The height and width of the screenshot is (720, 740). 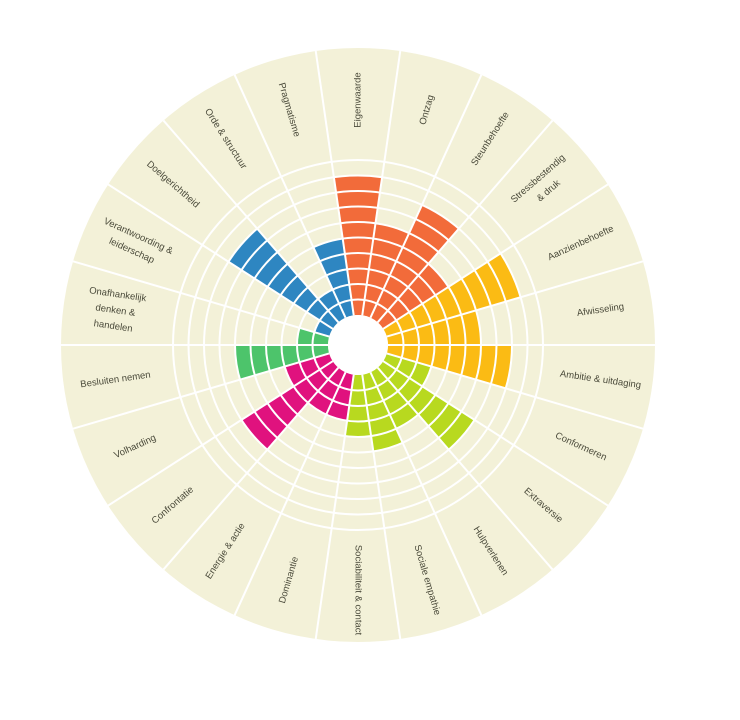 I want to click on category-label: Eigenwaarde, so click(x=358, y=99).